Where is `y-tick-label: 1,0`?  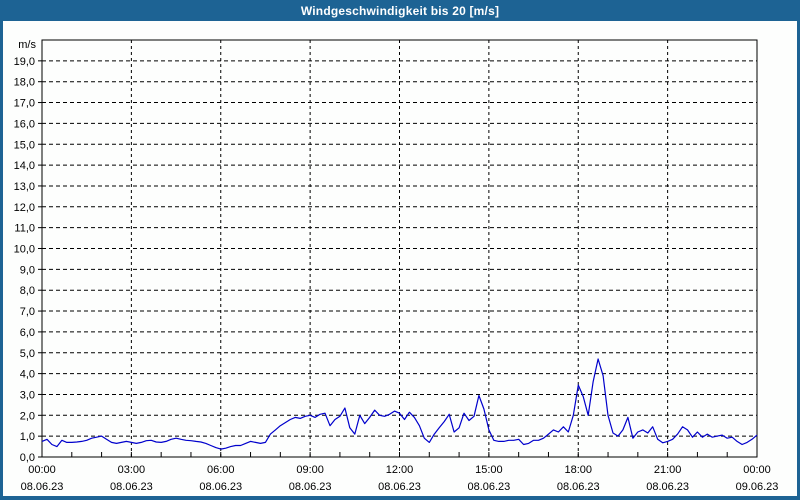
y-tick-label: 1,0 is located at coordinates (27, 437).